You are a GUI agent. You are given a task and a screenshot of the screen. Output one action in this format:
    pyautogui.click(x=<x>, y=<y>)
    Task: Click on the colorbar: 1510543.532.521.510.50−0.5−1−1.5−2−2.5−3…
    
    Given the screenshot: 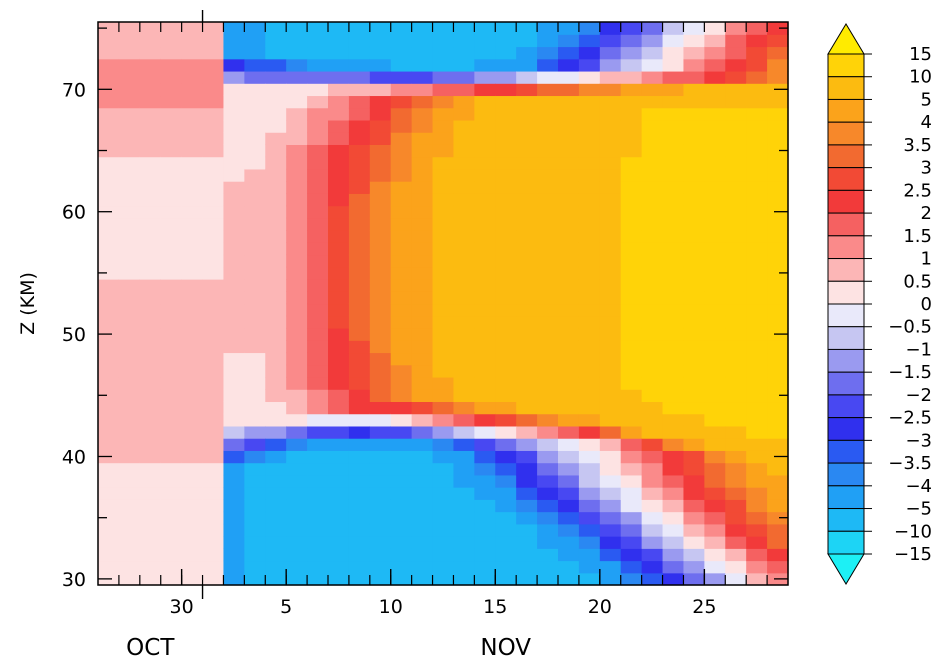 What is the action you would take?
    pyautogui.click(x=879, y=304)
    